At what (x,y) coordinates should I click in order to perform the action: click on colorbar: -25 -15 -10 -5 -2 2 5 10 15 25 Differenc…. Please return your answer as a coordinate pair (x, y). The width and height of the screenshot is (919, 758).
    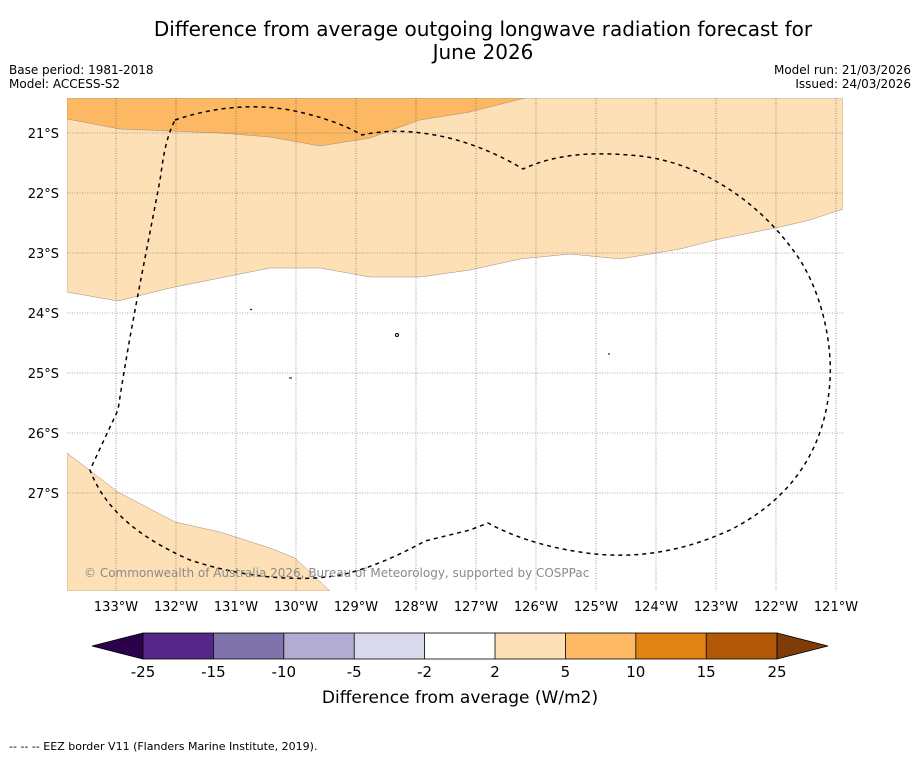
    Looking at the image, I should click on (460, 670).